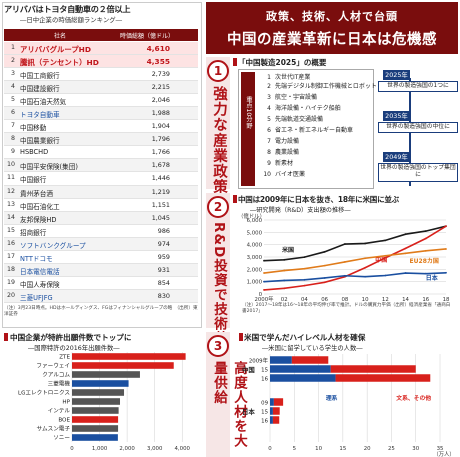 The image size is (460, 457). I want to click on ranking-market-cap: 1,151, so click(160, 204).